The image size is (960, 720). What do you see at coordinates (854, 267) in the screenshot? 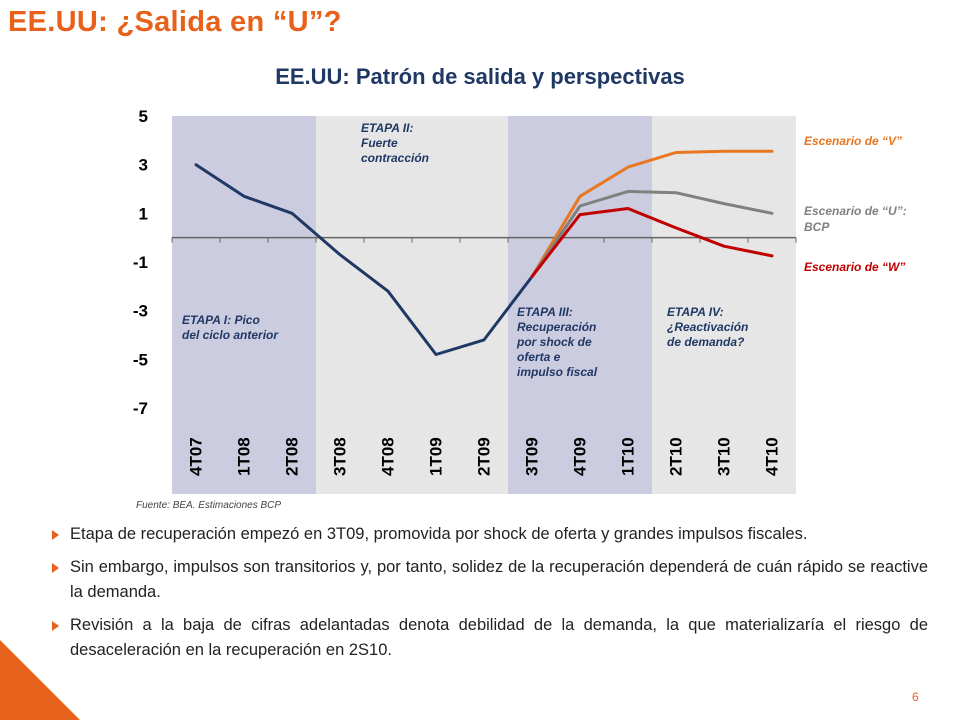
I see `legend-label-4: Escenario de “W”` at bounding box center [854, 267].